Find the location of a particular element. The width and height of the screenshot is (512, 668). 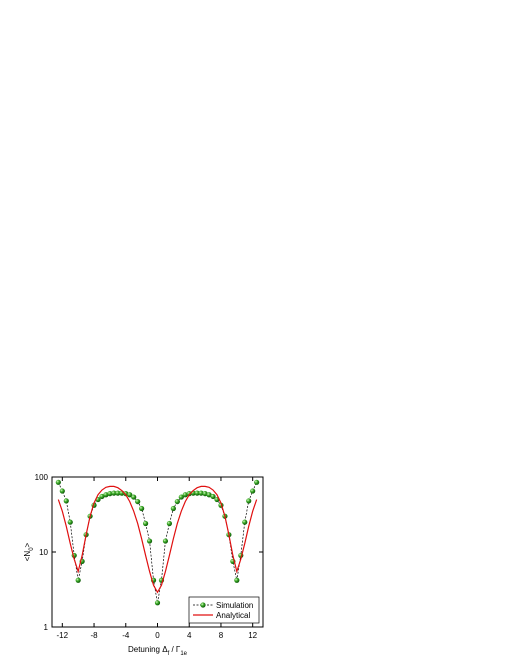

x-axis-label-part: Detuning Δ is located at coordinates (148, 649).